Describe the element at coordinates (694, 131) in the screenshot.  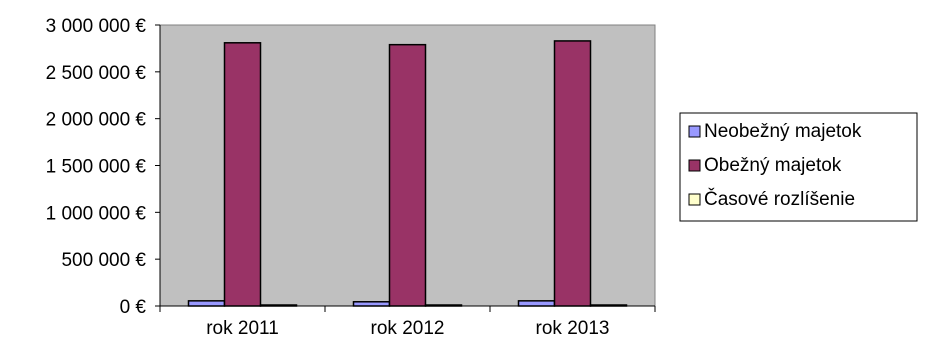
I see `legend-swatch-neobežný-majetok` at that location.